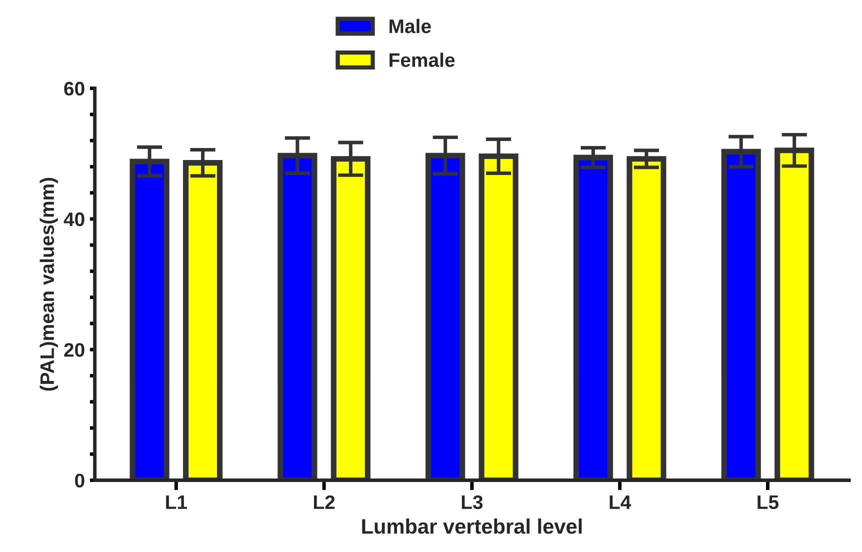  Describe the element at coordinates (324, 502) in the screenshot. I see `x-tick-label: L2` at that location.